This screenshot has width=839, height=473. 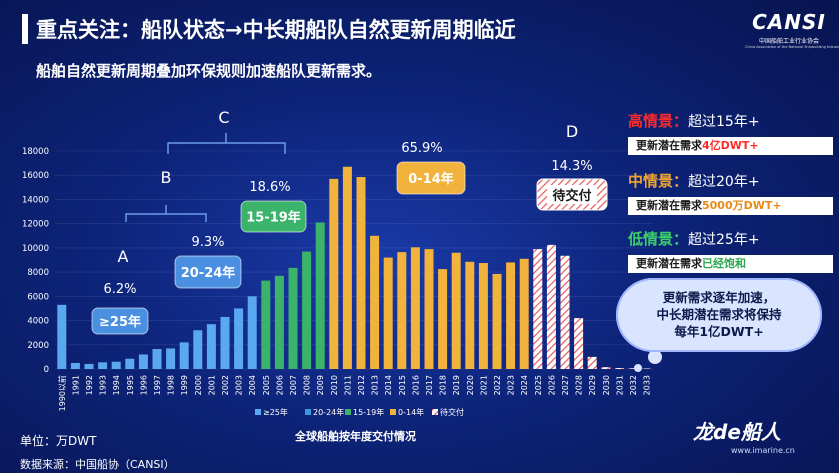 What do you see at coordinates (368, 412) in the screenshot?
I see `legend-label: 15-19年` at bounding box center [368, 412].